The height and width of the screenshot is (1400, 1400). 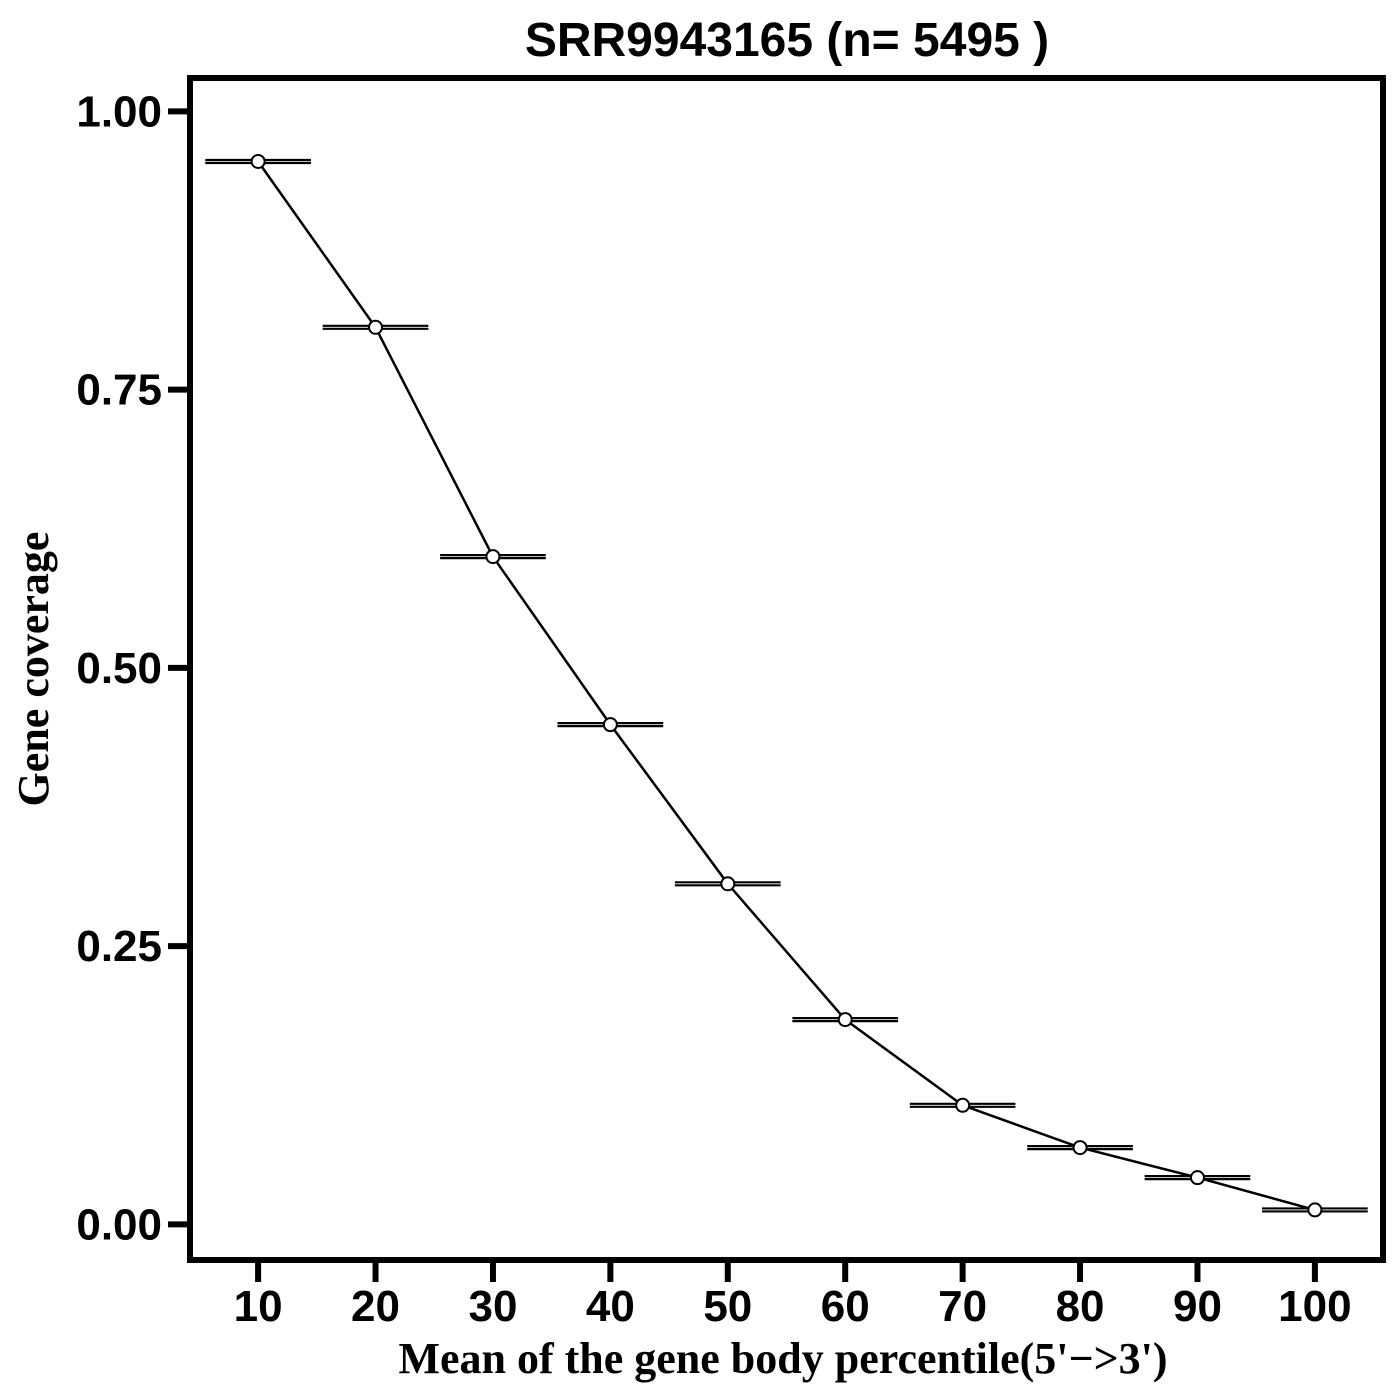 What do you see at coordinates (845, 1306) in the screenshot?
I see `x-tick-label: 60` at bounding box center [845, 1306].